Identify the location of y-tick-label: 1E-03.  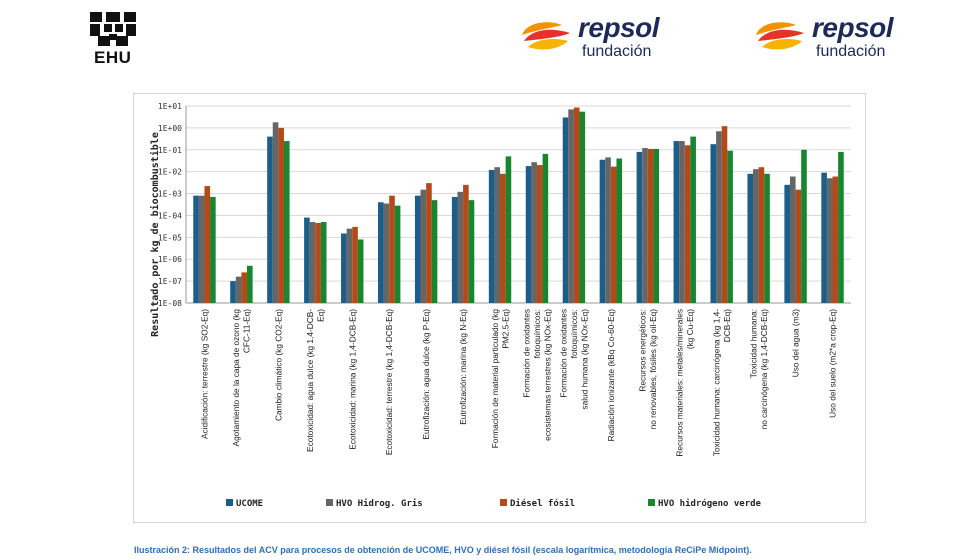
(170, 194).